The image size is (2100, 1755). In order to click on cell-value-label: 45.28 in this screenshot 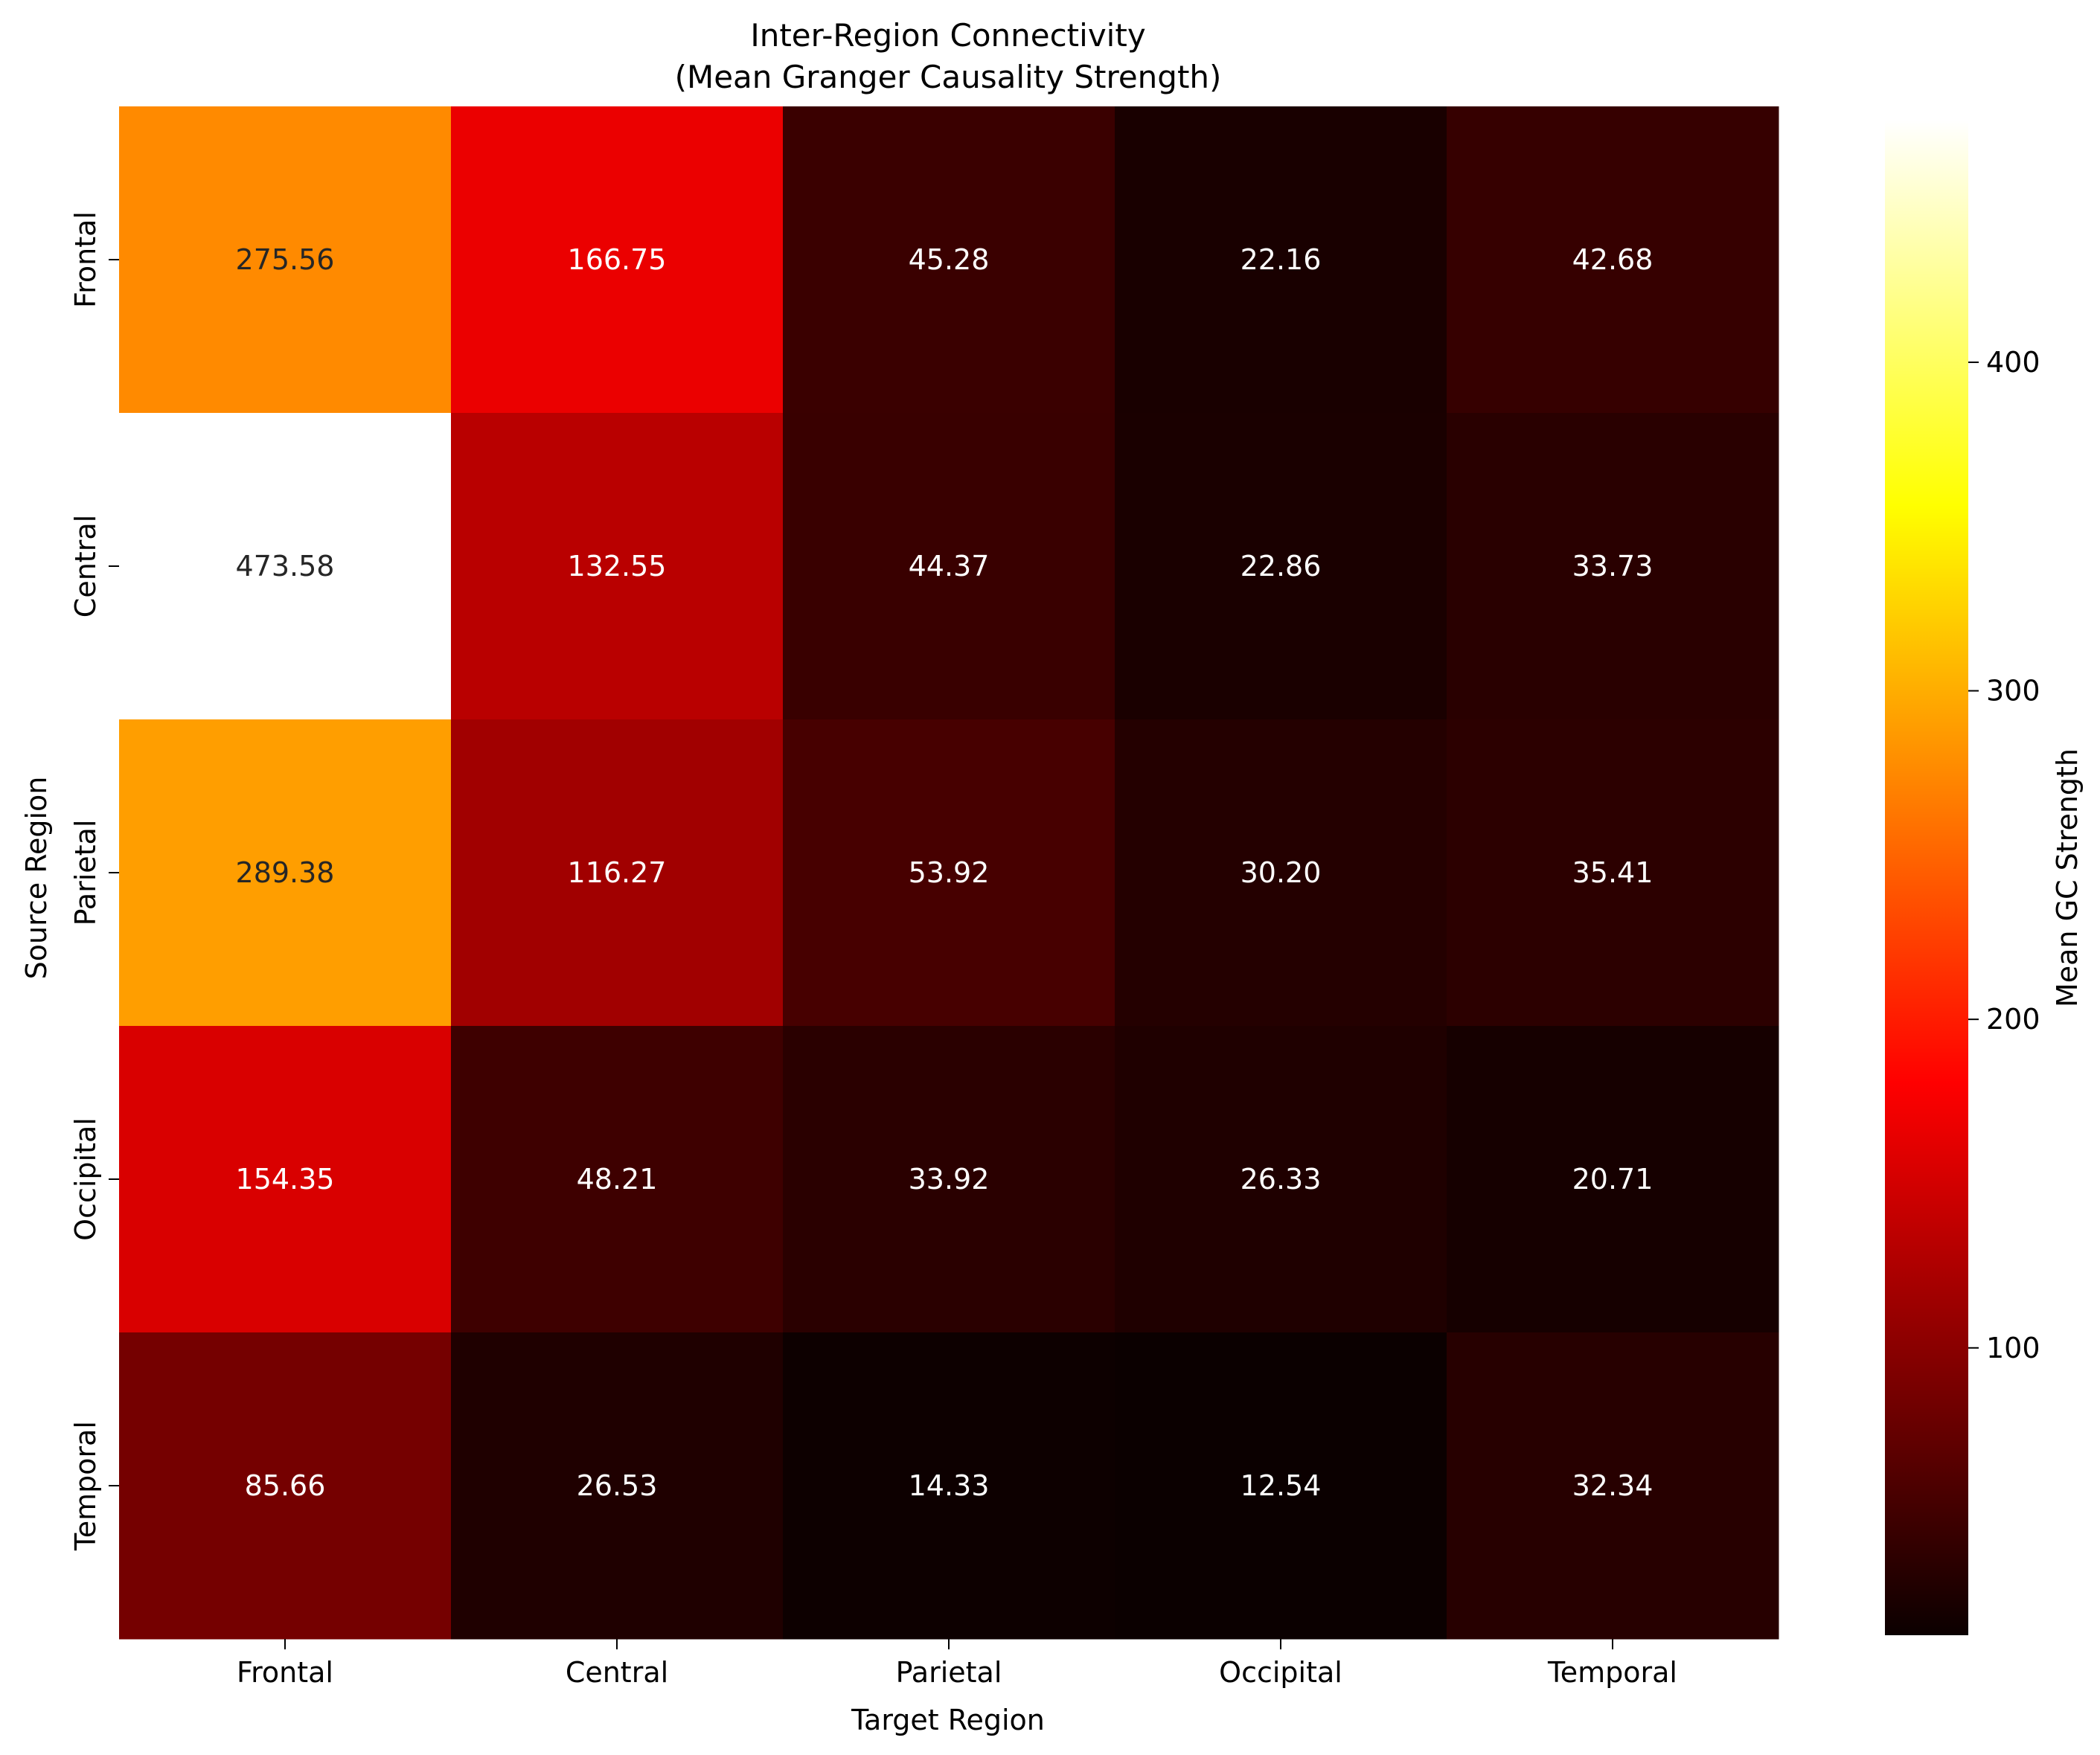, I will do `click(949, 259)`.